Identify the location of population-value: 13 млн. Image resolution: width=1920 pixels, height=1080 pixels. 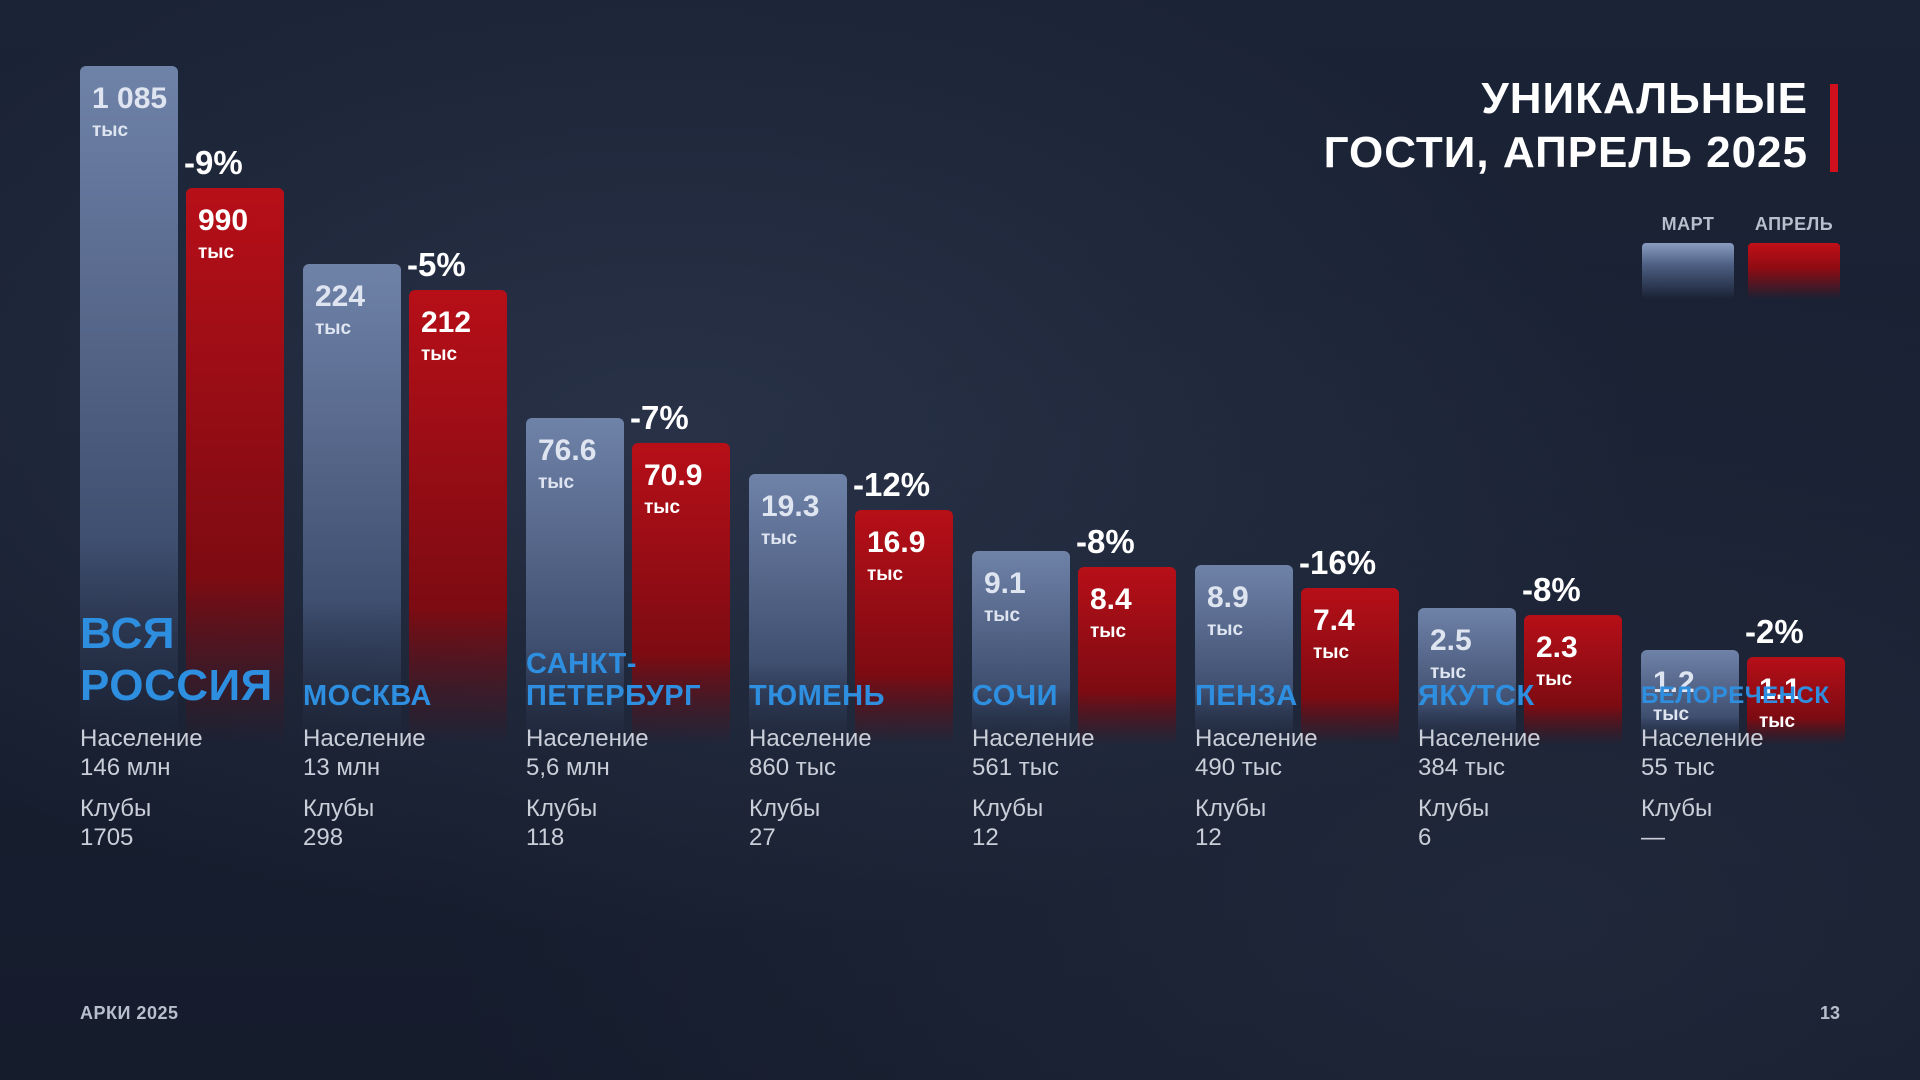
(342, 767).